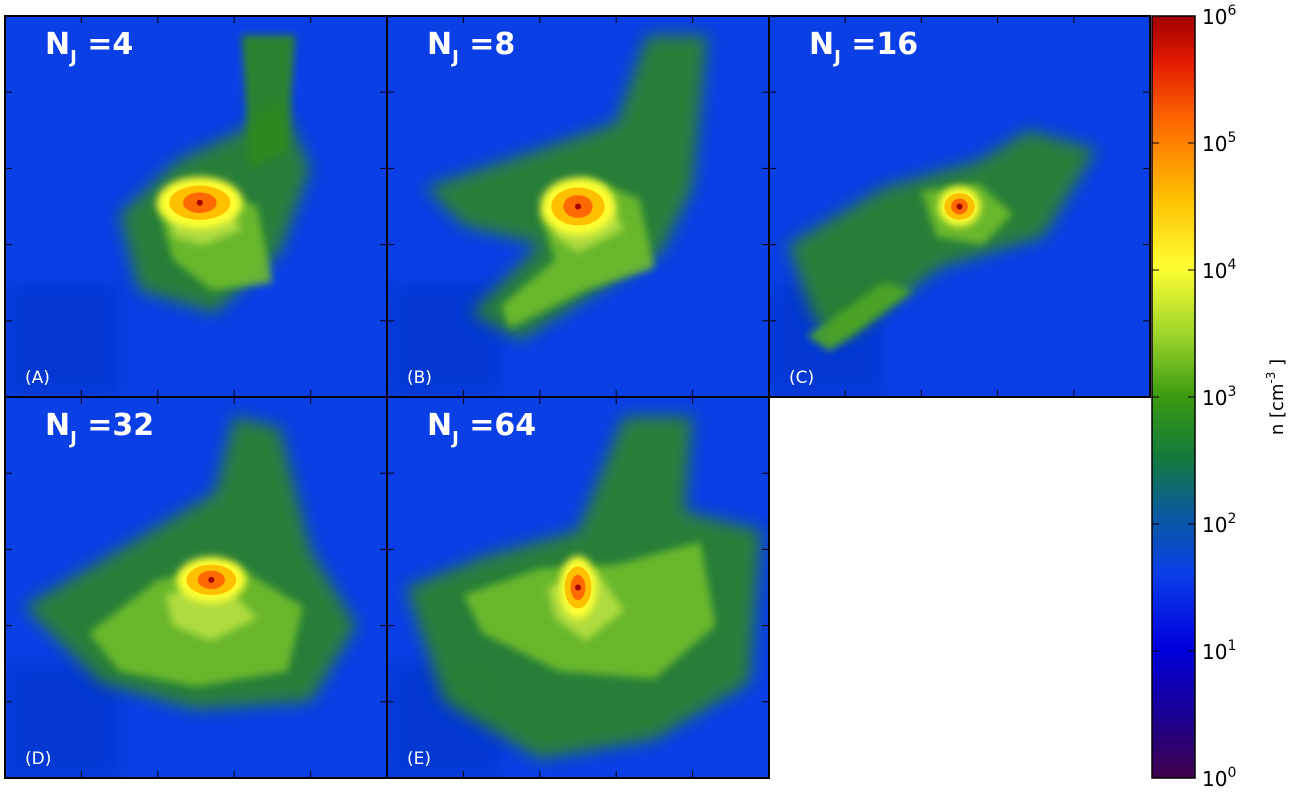  Describe the element at coordinates (1219, 143) in the screenshot. I see `colorbar-tick-label: 10⁵` at that location.